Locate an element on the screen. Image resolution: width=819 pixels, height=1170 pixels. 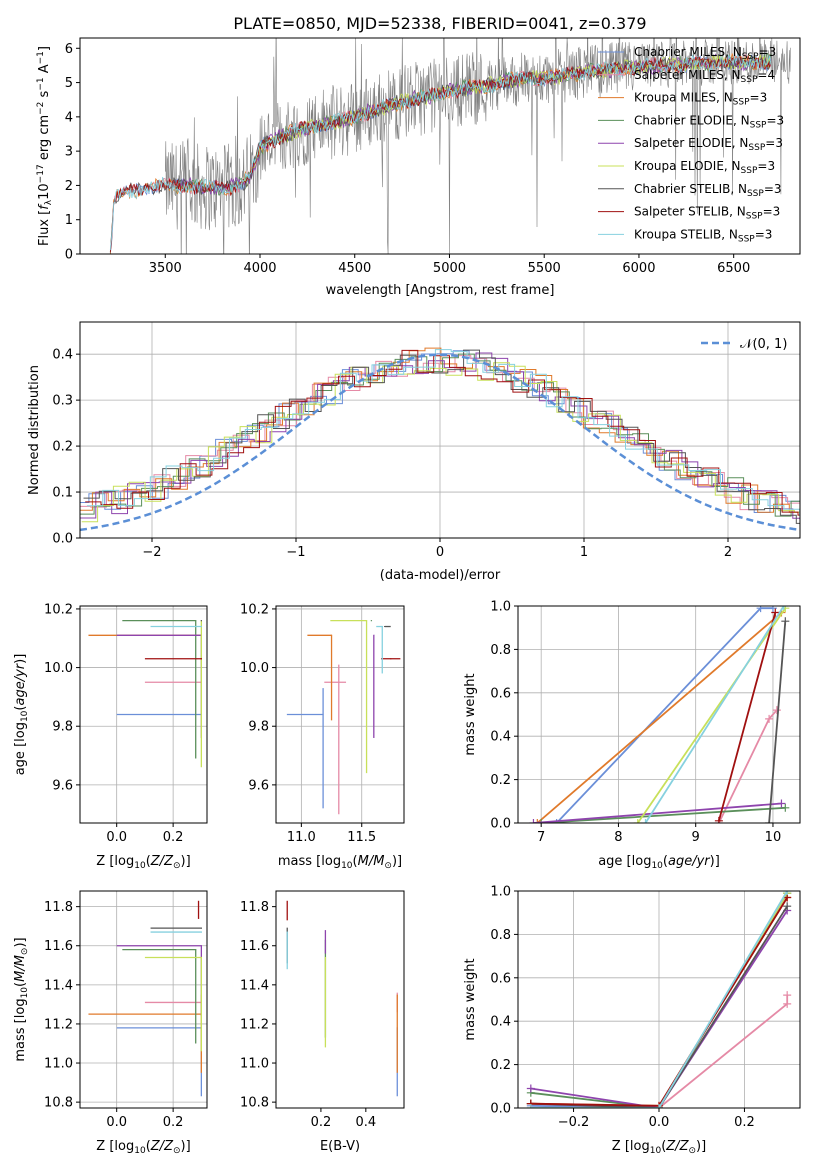
histogram-kroupa-elodie is located at coordinates (440, 442).